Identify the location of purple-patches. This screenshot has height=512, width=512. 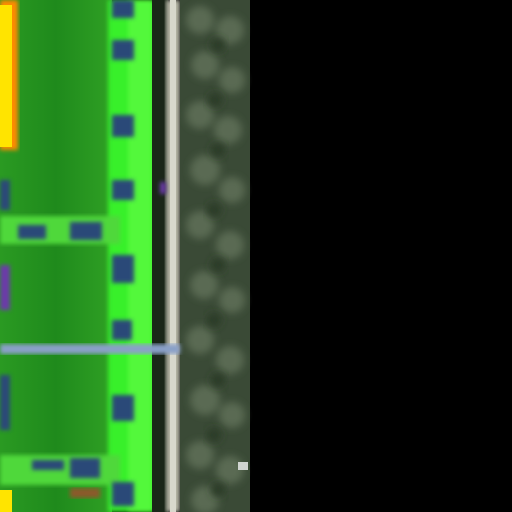
(83, 246).